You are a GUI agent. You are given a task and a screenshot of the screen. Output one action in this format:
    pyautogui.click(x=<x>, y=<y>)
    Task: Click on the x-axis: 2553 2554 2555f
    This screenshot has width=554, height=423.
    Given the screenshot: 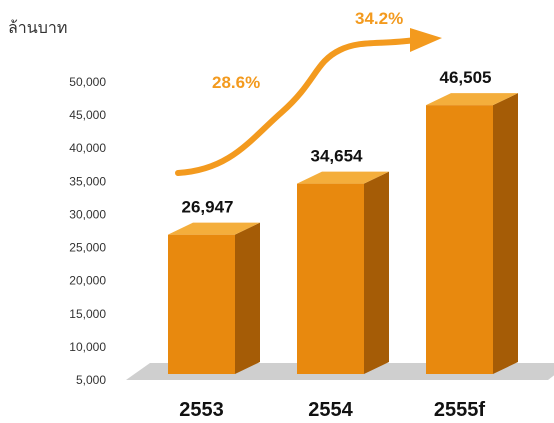 What is the action you would take?
    pyautogui.click(x=332, y=410)
    